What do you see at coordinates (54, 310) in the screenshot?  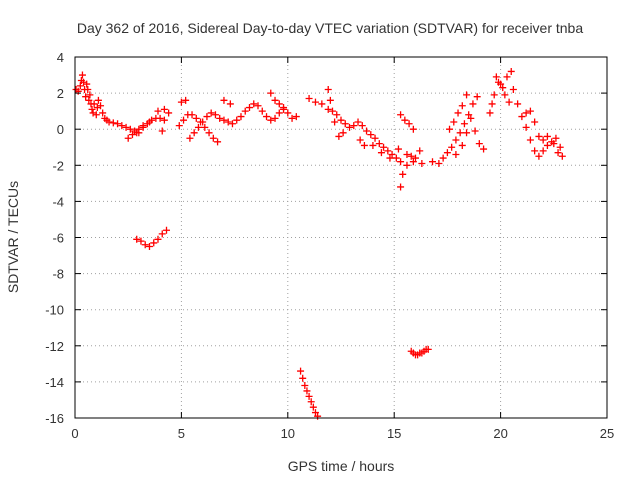 I see `y-tick-label: -10` at bounding box center [54, 310].